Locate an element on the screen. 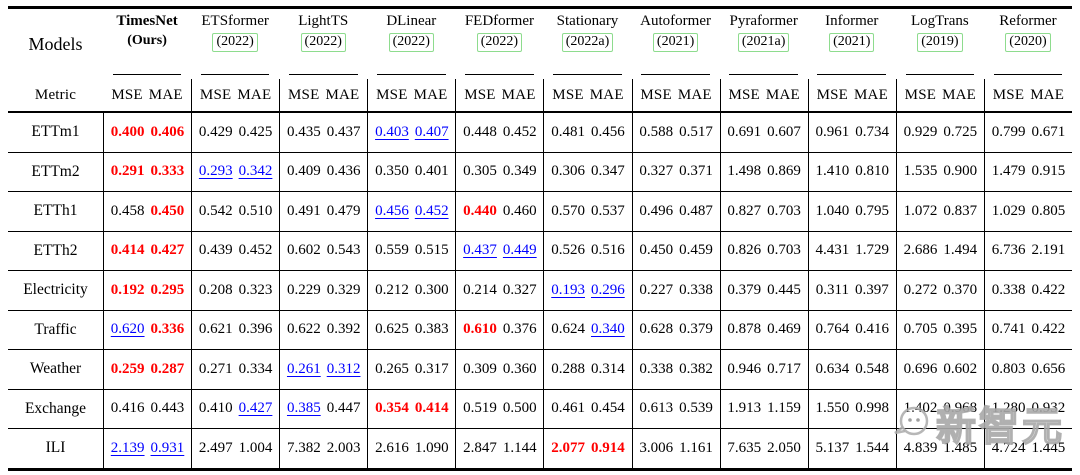  model-name: LightTS is located at coordinates (323, 21).